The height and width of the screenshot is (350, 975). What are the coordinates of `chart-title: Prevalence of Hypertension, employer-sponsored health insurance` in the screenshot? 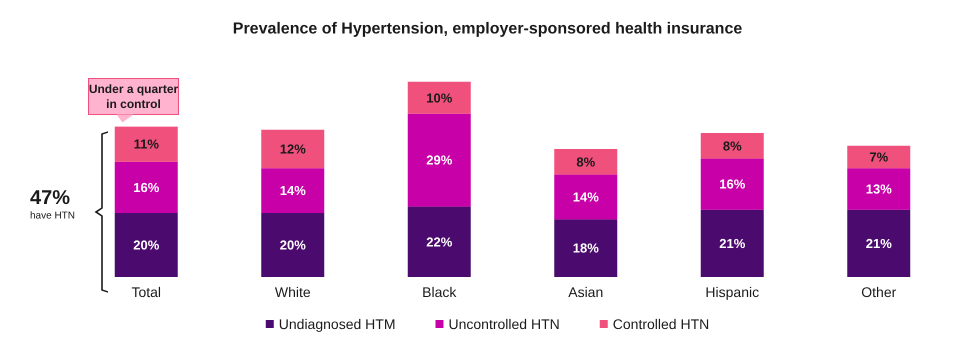 It's located at (487, 29).